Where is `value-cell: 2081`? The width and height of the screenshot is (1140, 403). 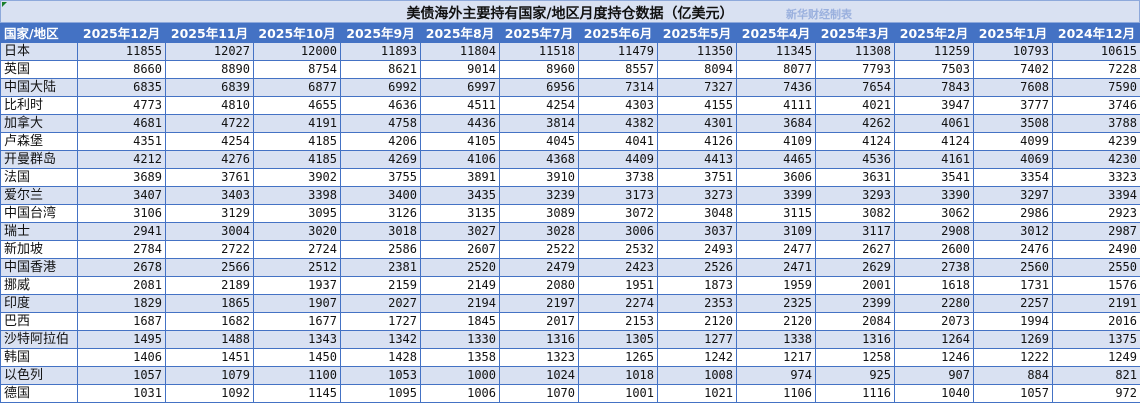 value-cell: 2081 is located at coordinates (121, 285).